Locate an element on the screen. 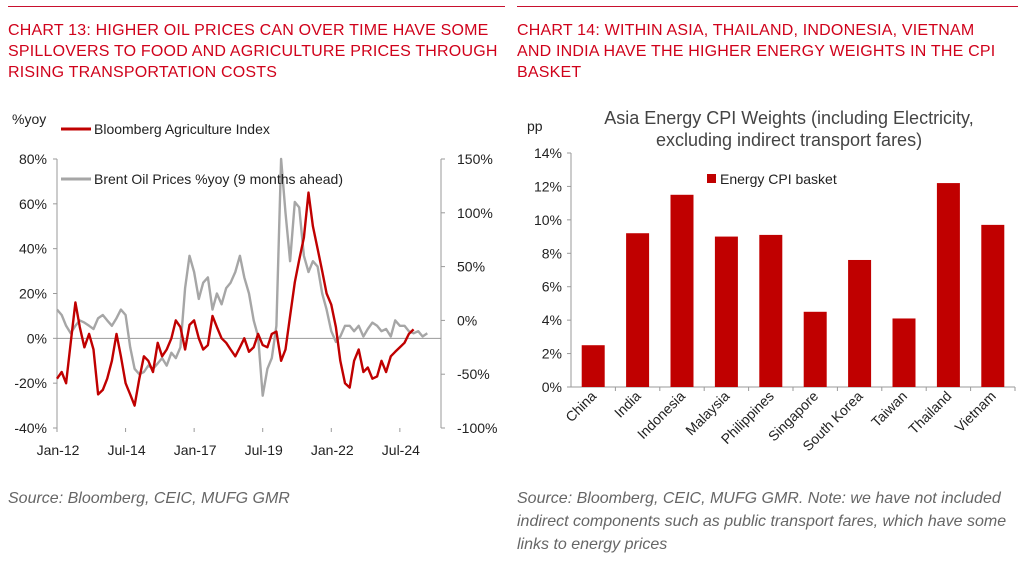 This screenshot has width=1022, height=564. right-tick-label: 50% is located at coordinates (471, 267).